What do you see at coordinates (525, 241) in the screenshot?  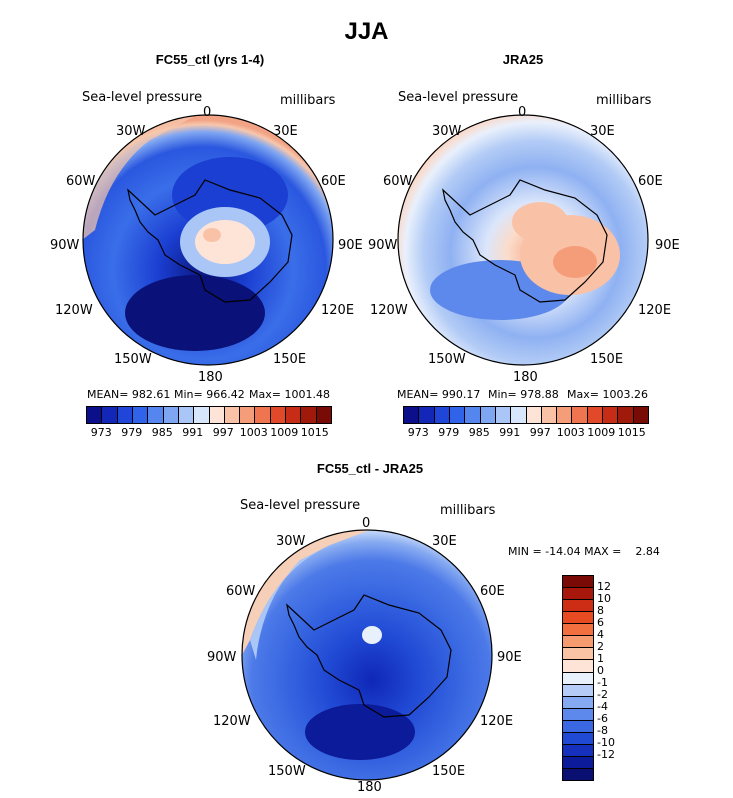 I see `panel-2-coastline` at bounding box center [525, 241].